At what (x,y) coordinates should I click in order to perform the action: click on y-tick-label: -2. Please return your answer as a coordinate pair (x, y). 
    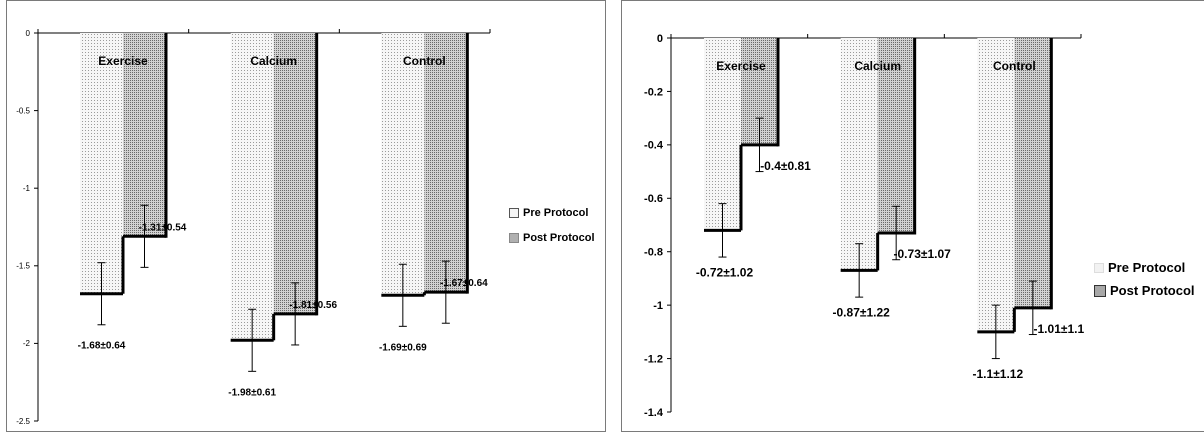
    Looking at the image, I should click on (27, 343).